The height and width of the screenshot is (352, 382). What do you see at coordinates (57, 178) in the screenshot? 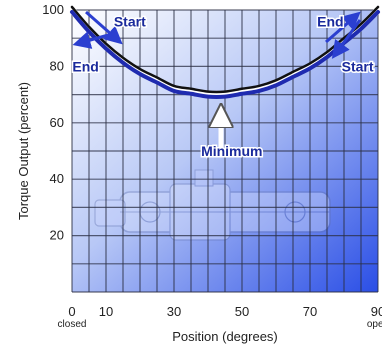
I see `y-tick-label: 40` at bounding box center [57, 178].